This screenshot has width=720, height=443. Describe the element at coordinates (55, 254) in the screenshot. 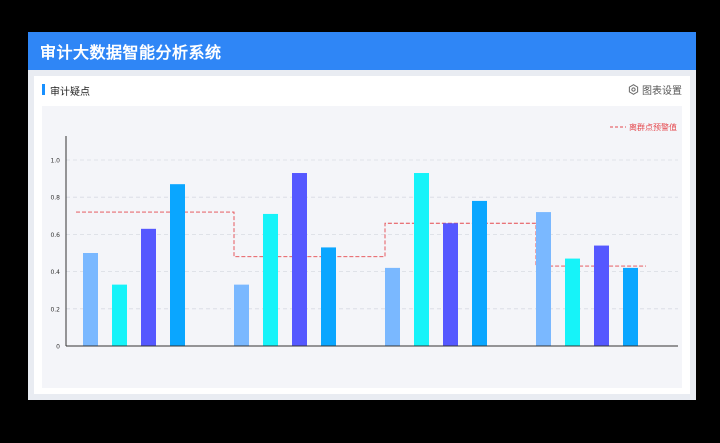

I see `y-tick-labels: 0 0.2 0.4 0.6 0.8 1.0` at that location.